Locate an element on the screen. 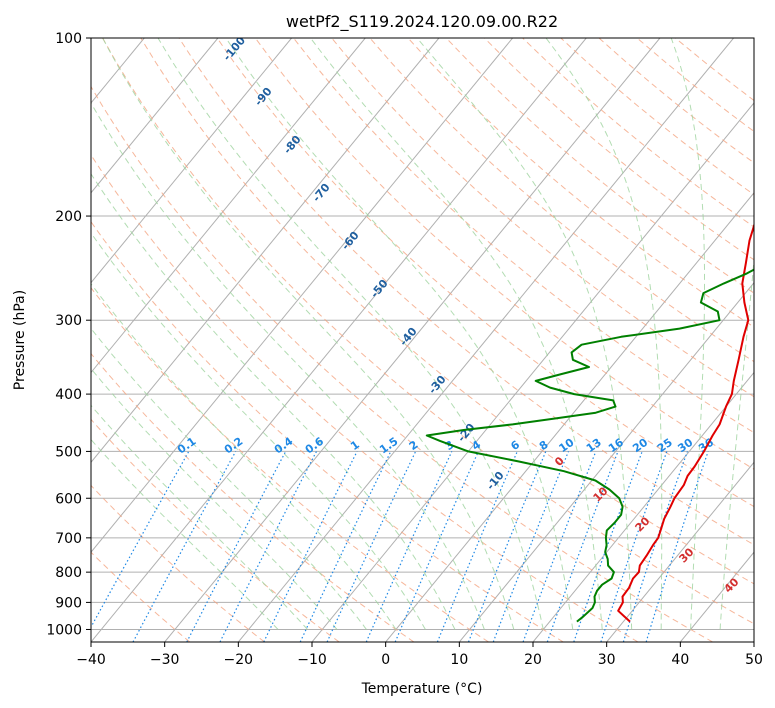 The height and width of the screenshot is (708, 775). y-tick-label: 100 is located at coordinates (68, 39).